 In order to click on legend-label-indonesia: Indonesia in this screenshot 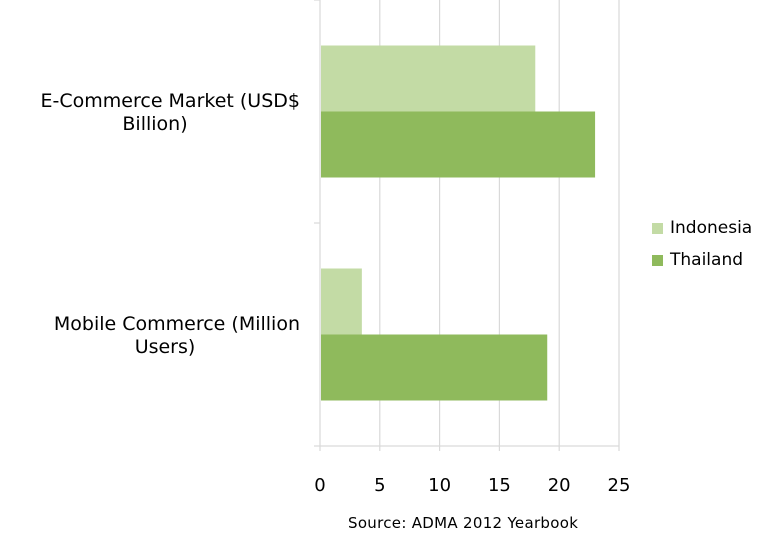, I will do `click(711, 228)`.